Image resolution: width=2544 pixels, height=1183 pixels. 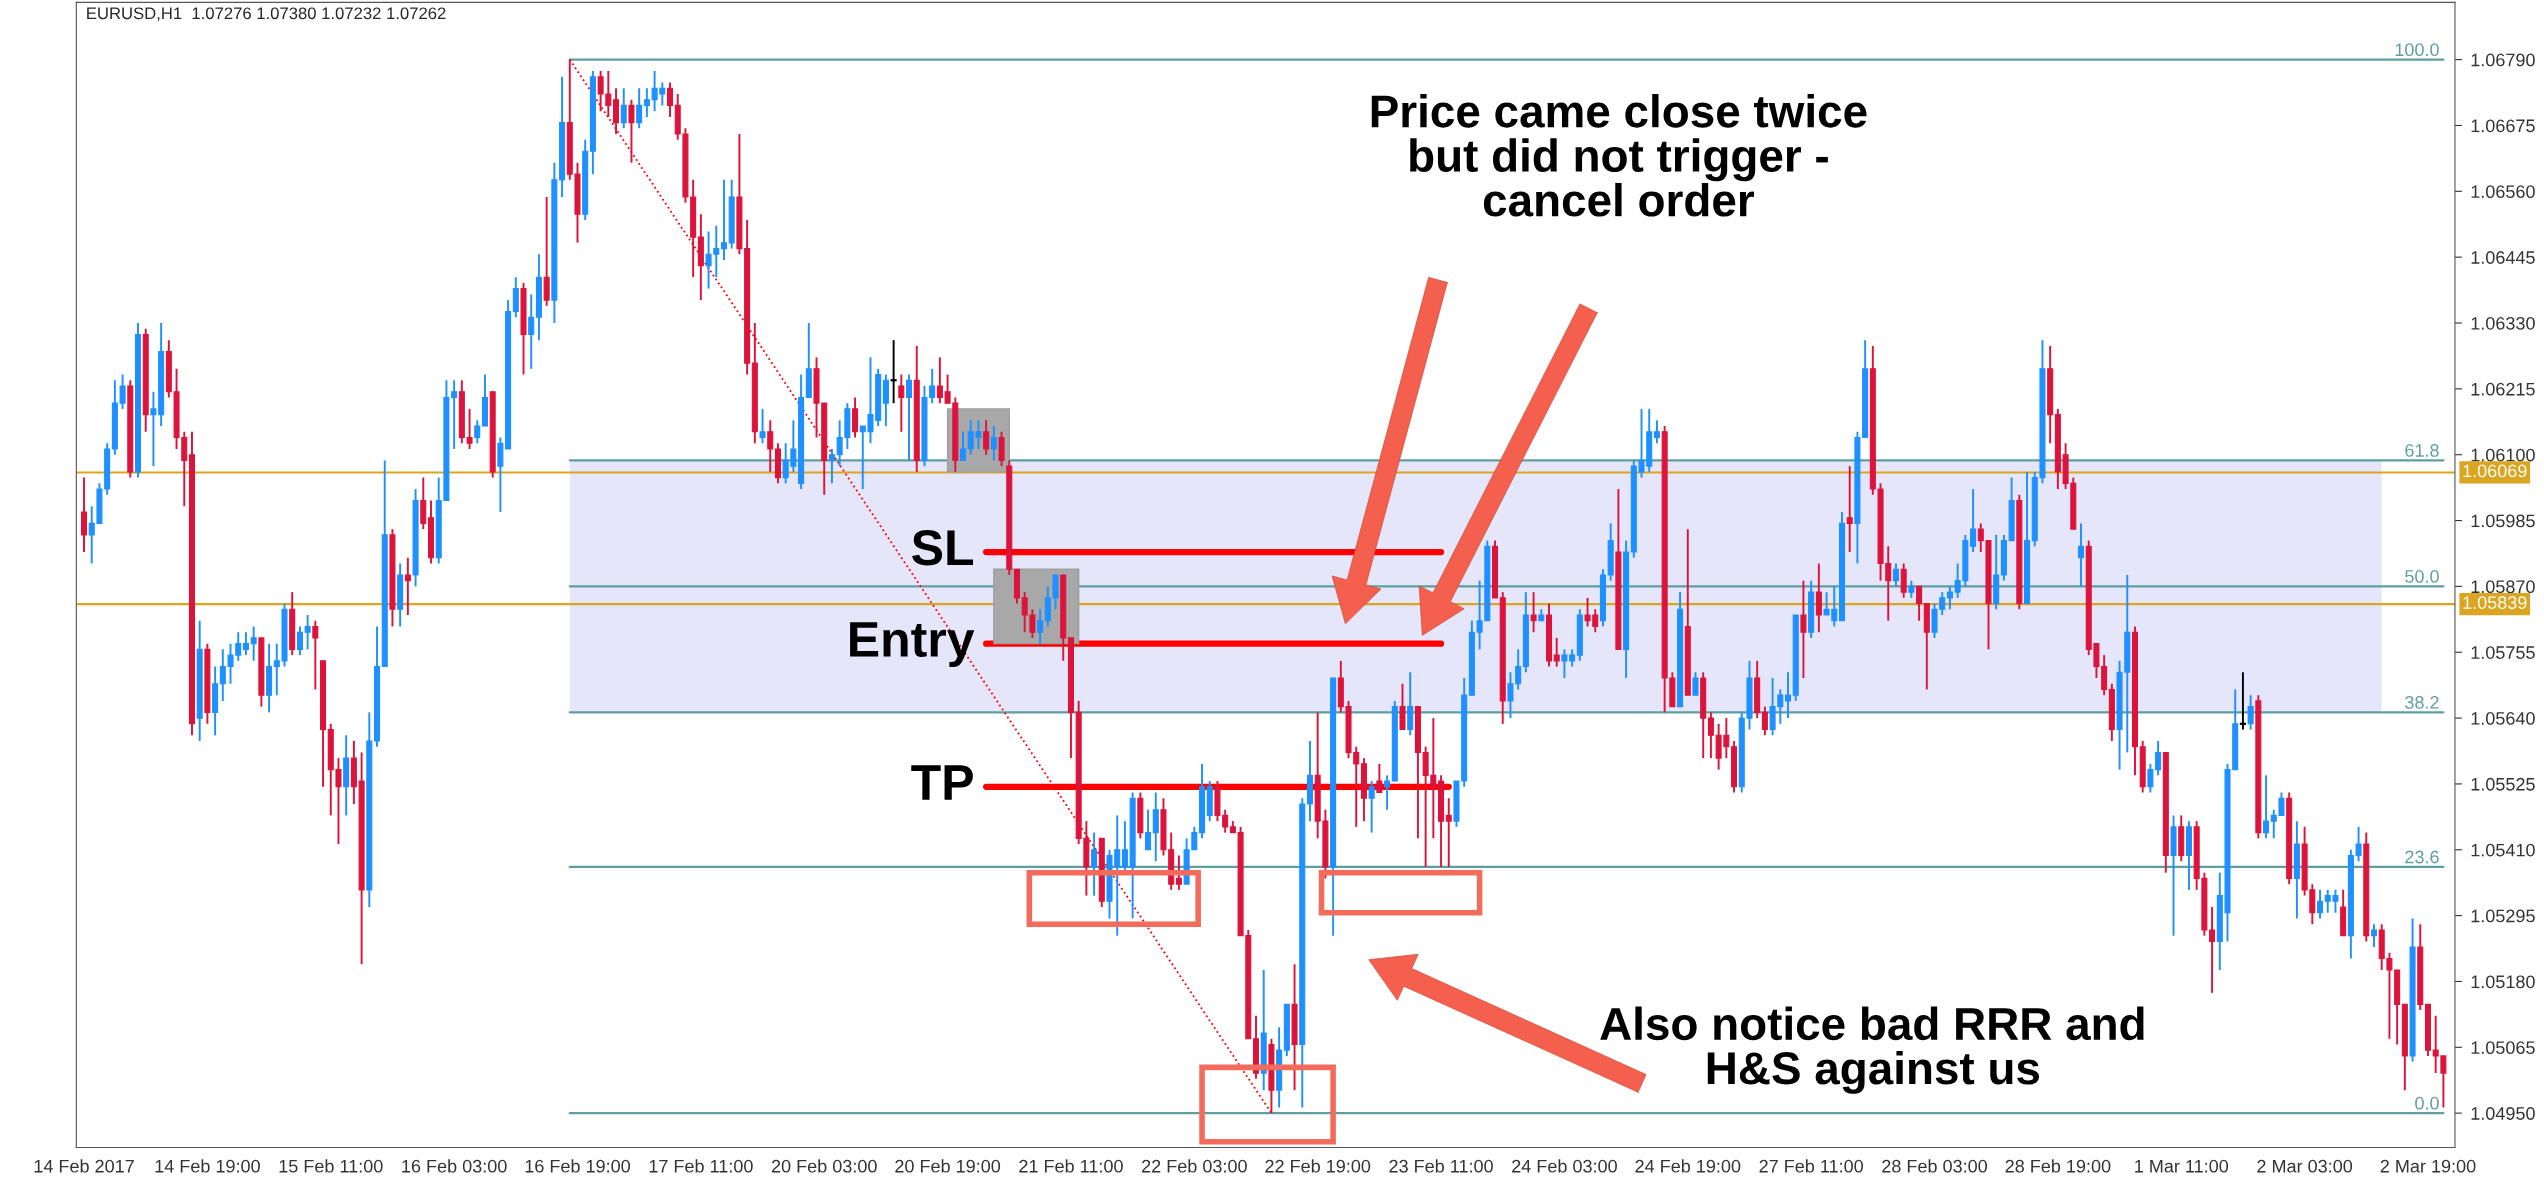 What do you see at coordinates (2417, 50) in the screenshot?
I see `series-label: 100.0` at bounding box center [2417, 50].